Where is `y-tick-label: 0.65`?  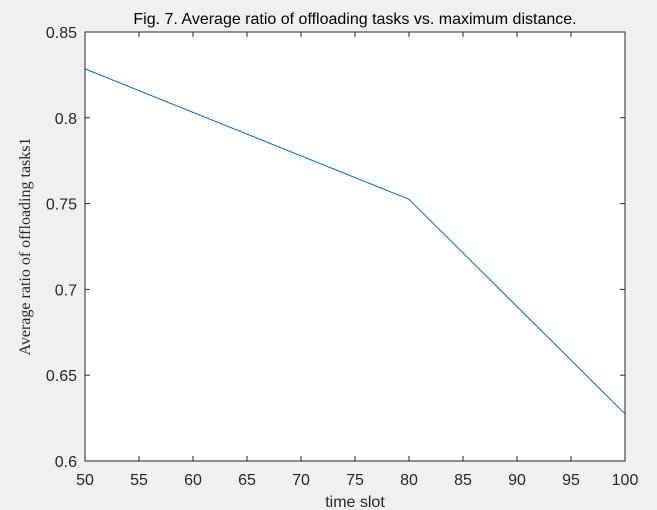 y-tick-label: 0.65 is located at coordinates (61, 376).